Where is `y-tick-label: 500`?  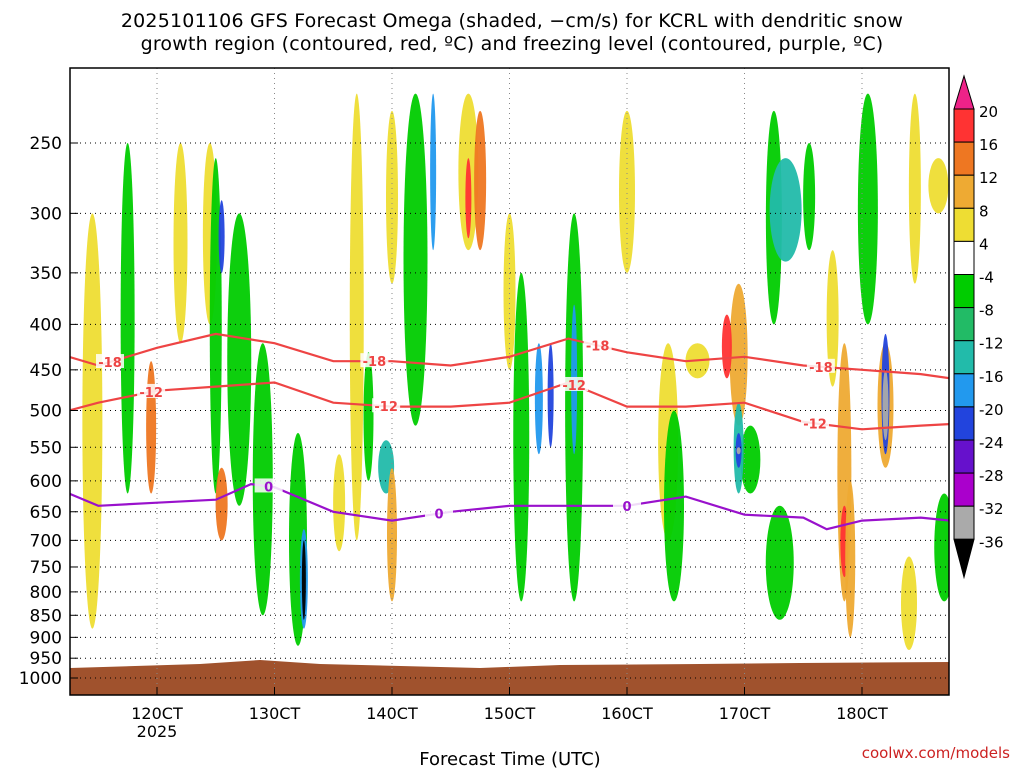 y-tick-label: 500 is located at coordinates (46, 412).